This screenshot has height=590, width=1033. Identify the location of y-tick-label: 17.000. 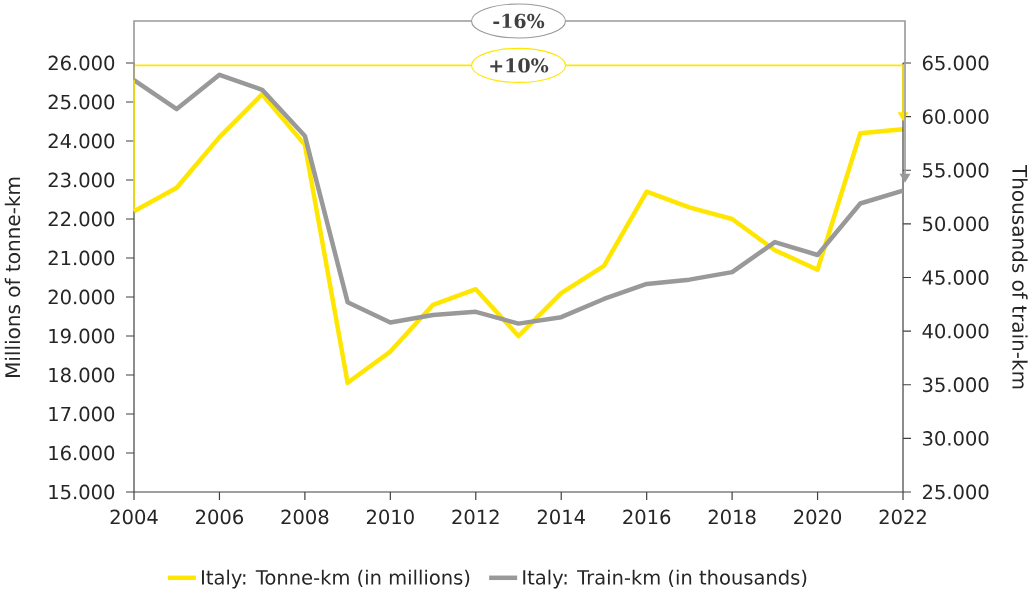
(82, 414).